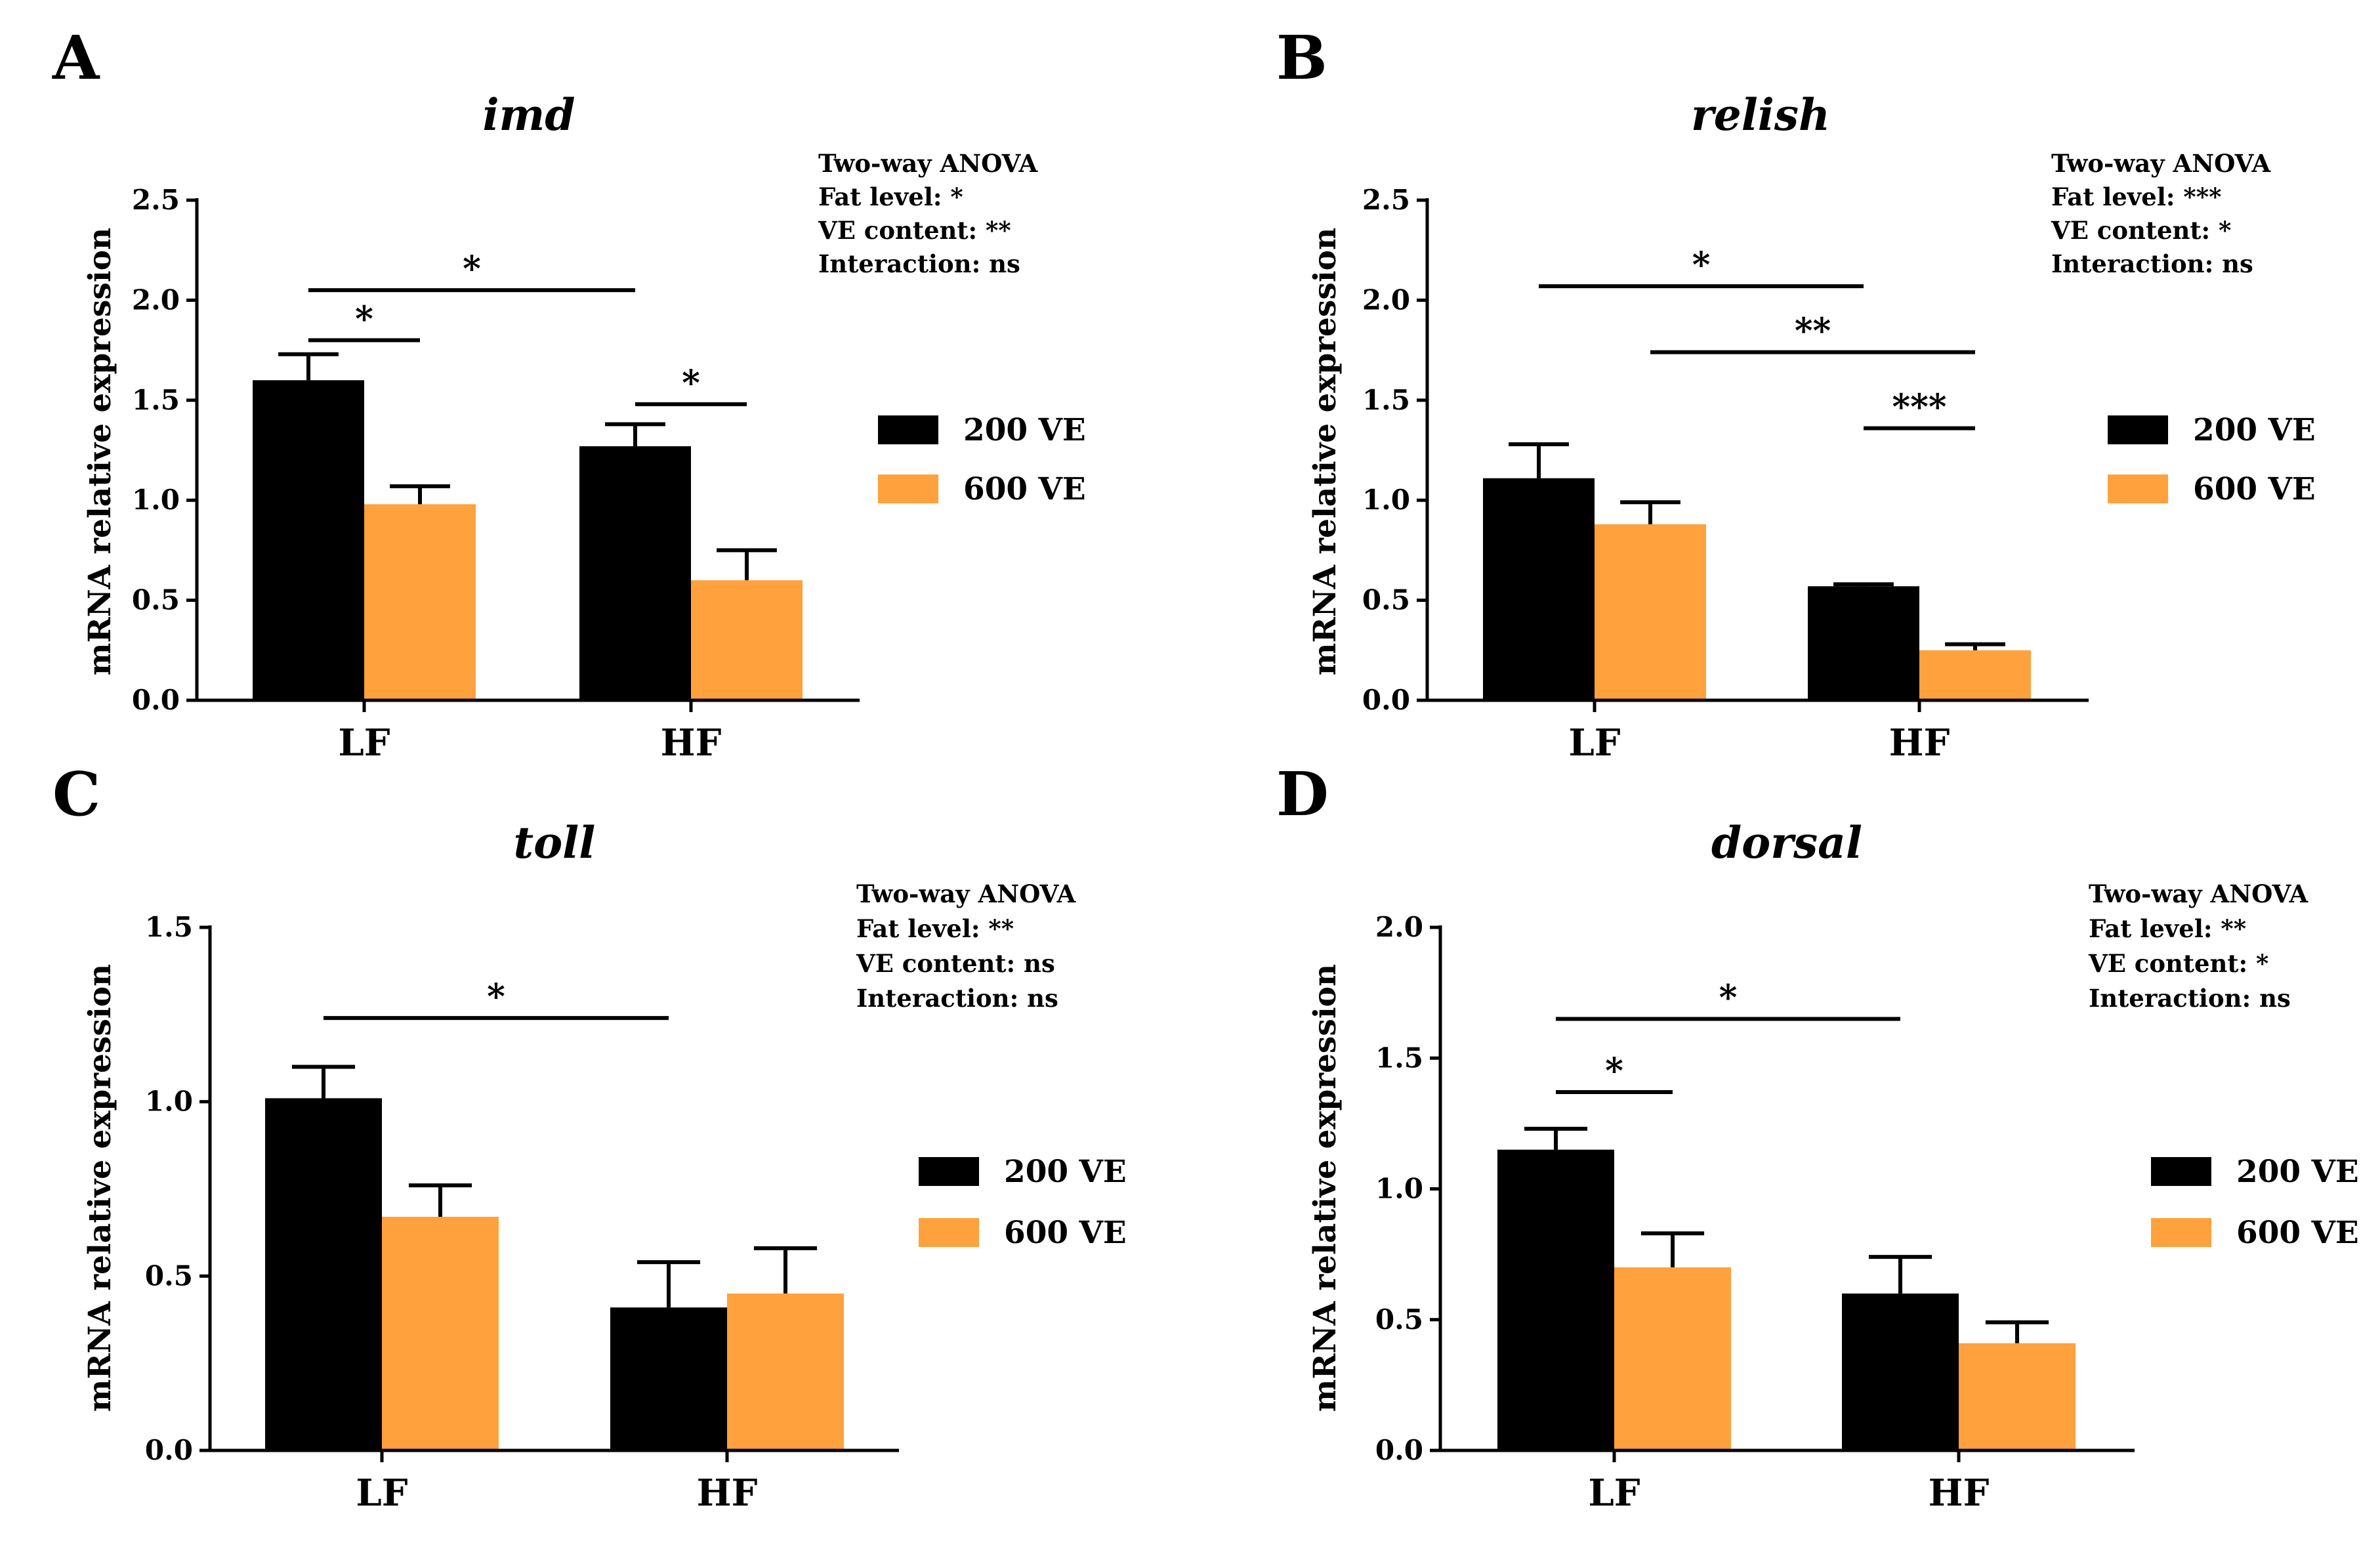  I want to click on panel-letter: A, so click(76, 57).